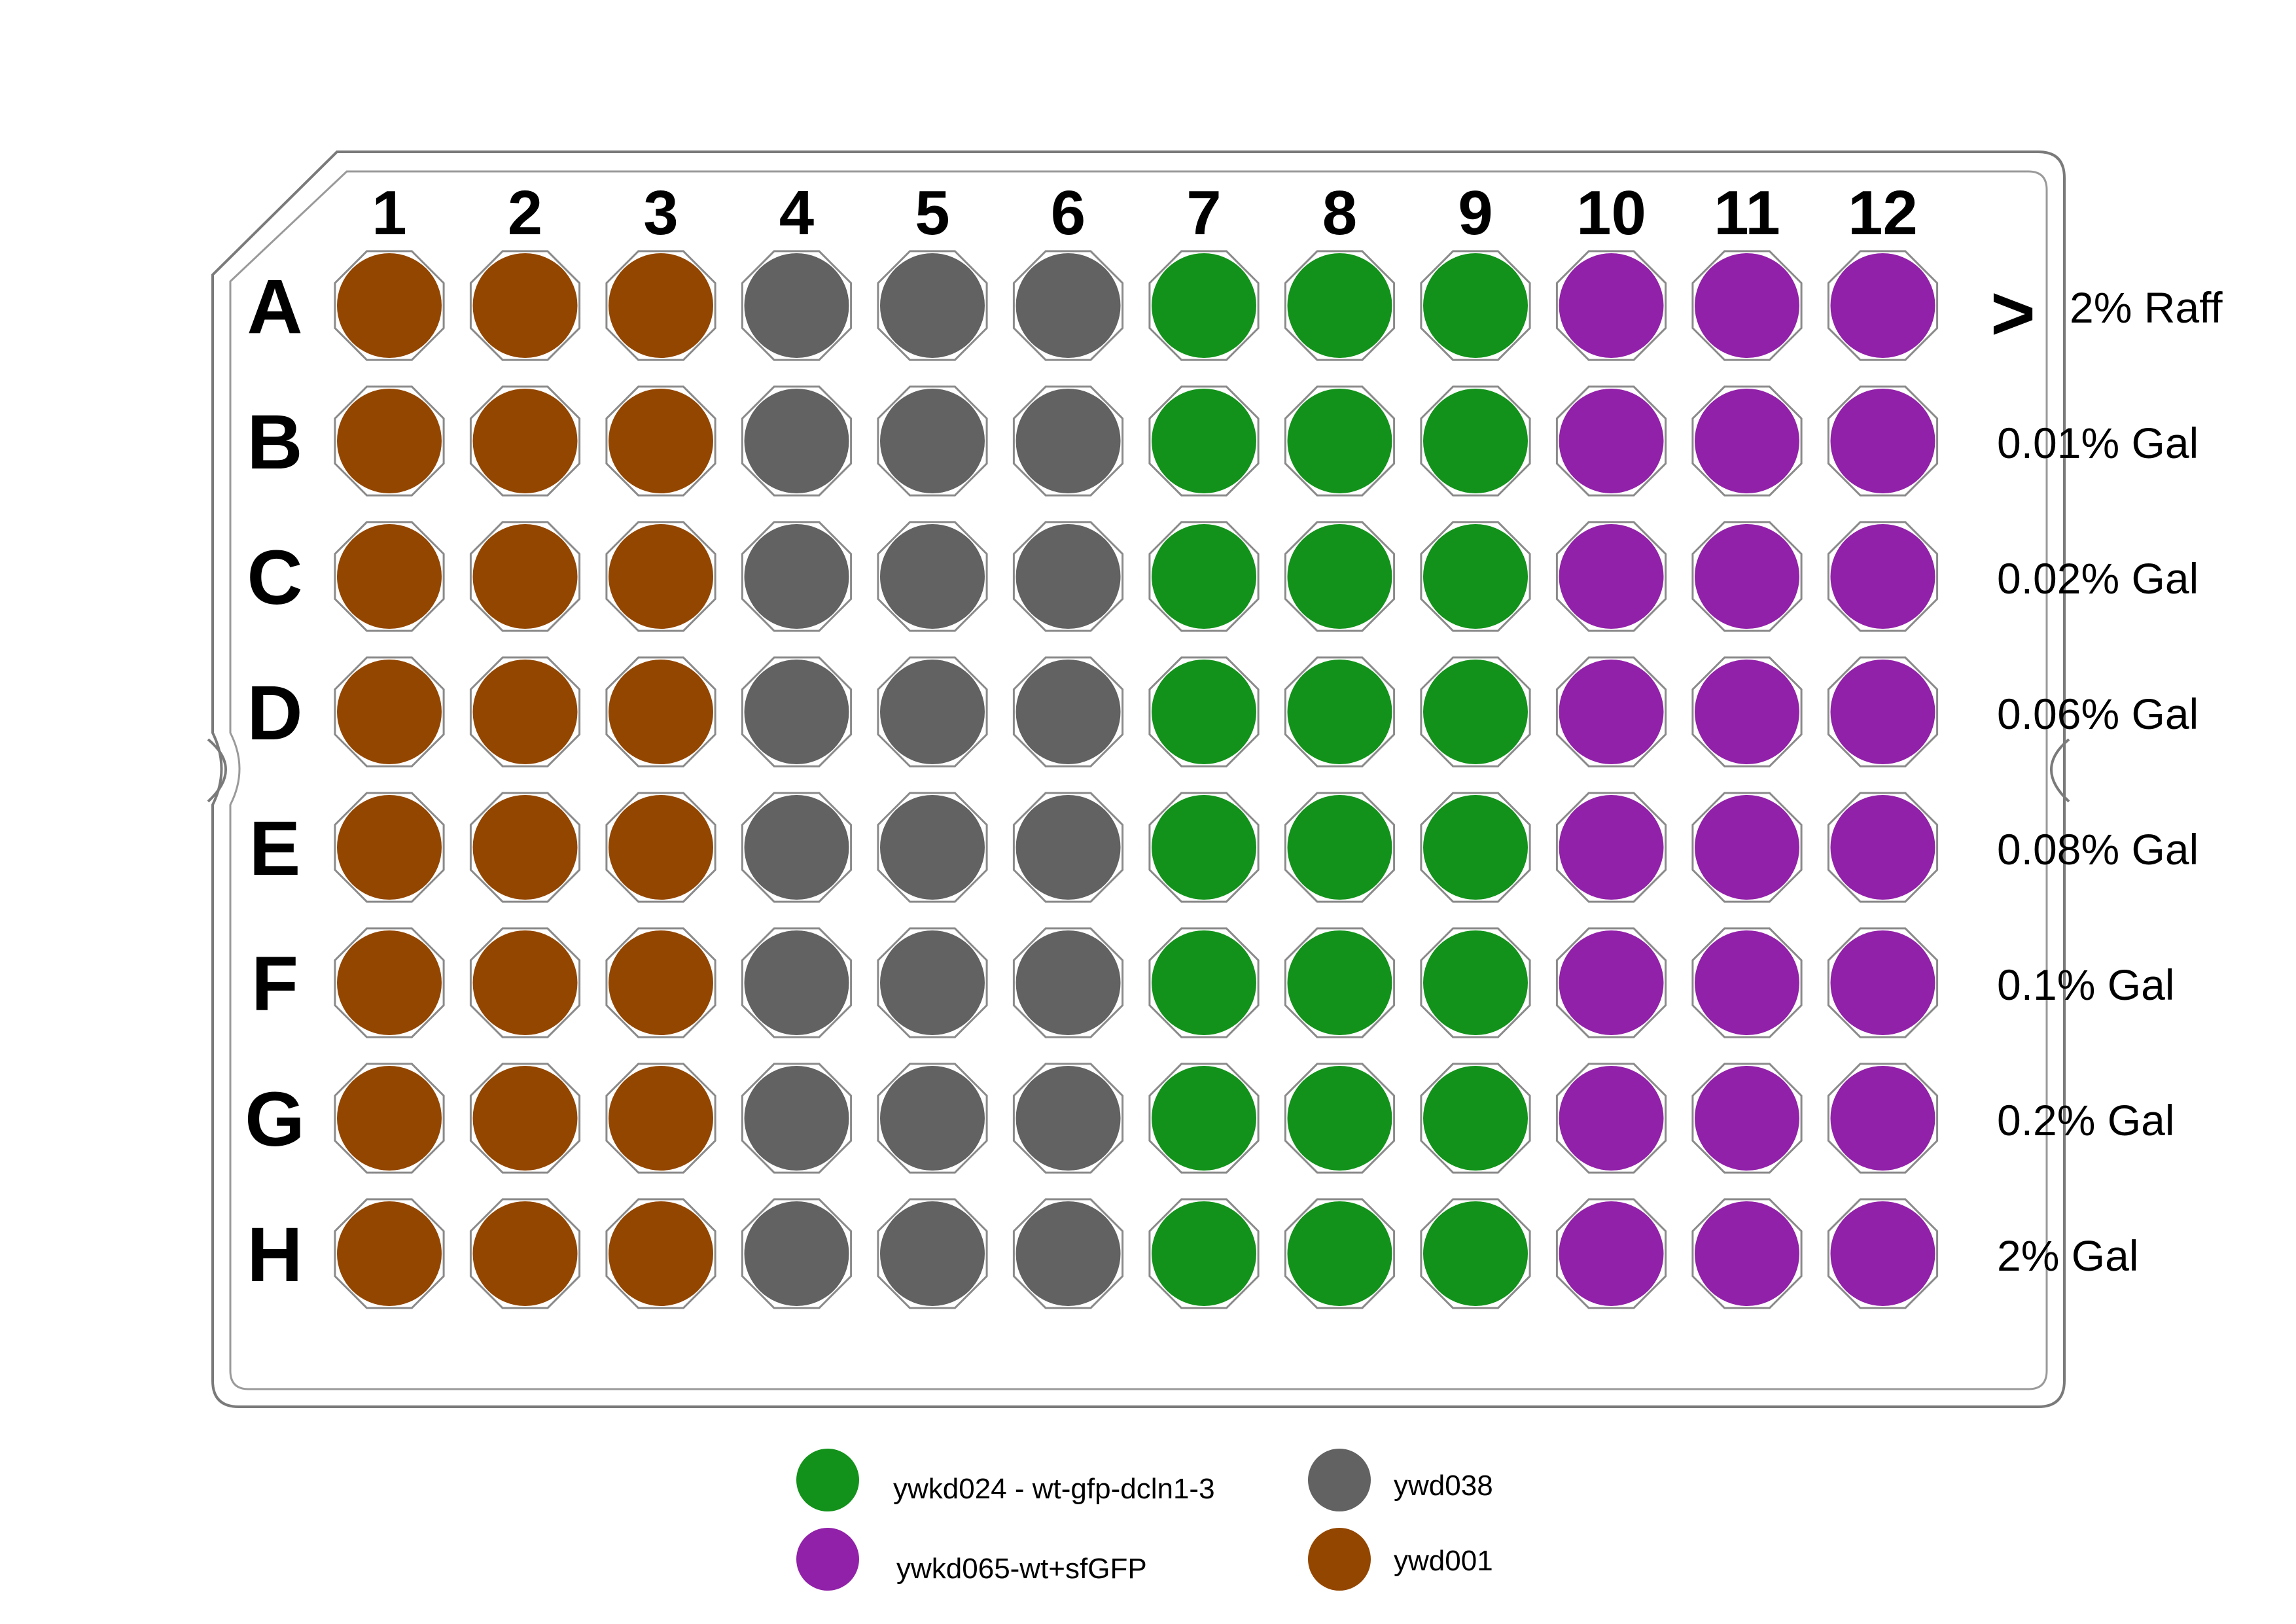 This screenshot has width=2296, height=1624. I want to click on well-rim-G10, so click(1611, 1118).